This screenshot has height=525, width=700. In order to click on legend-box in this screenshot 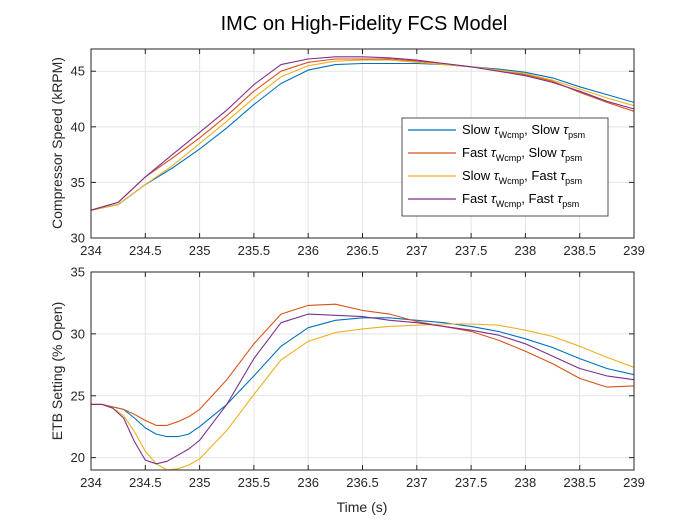, I will do `click(505, 167)`.